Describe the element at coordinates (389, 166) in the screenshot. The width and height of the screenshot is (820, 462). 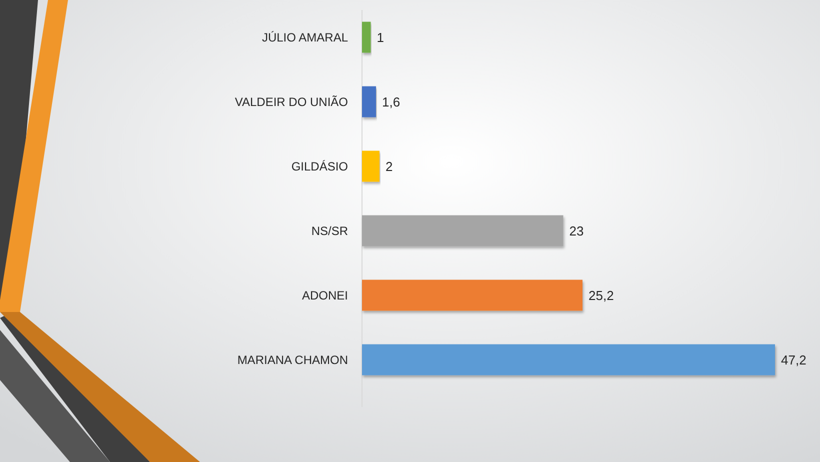
I see `data-label: 2` at that location.